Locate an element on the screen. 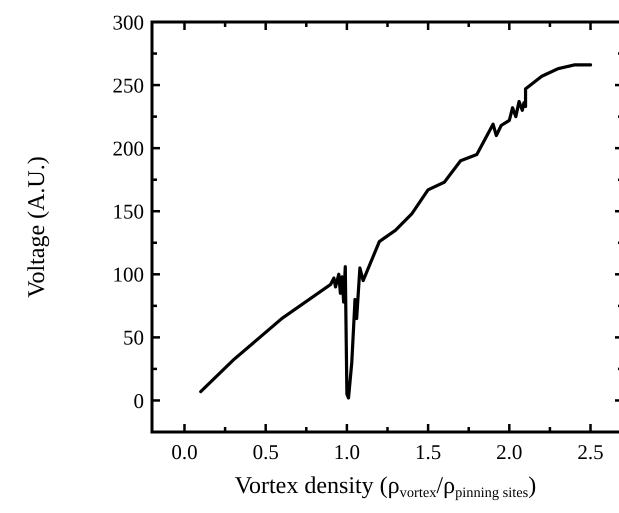  y-tick-label: 250 is located at coordinates (128, 85).